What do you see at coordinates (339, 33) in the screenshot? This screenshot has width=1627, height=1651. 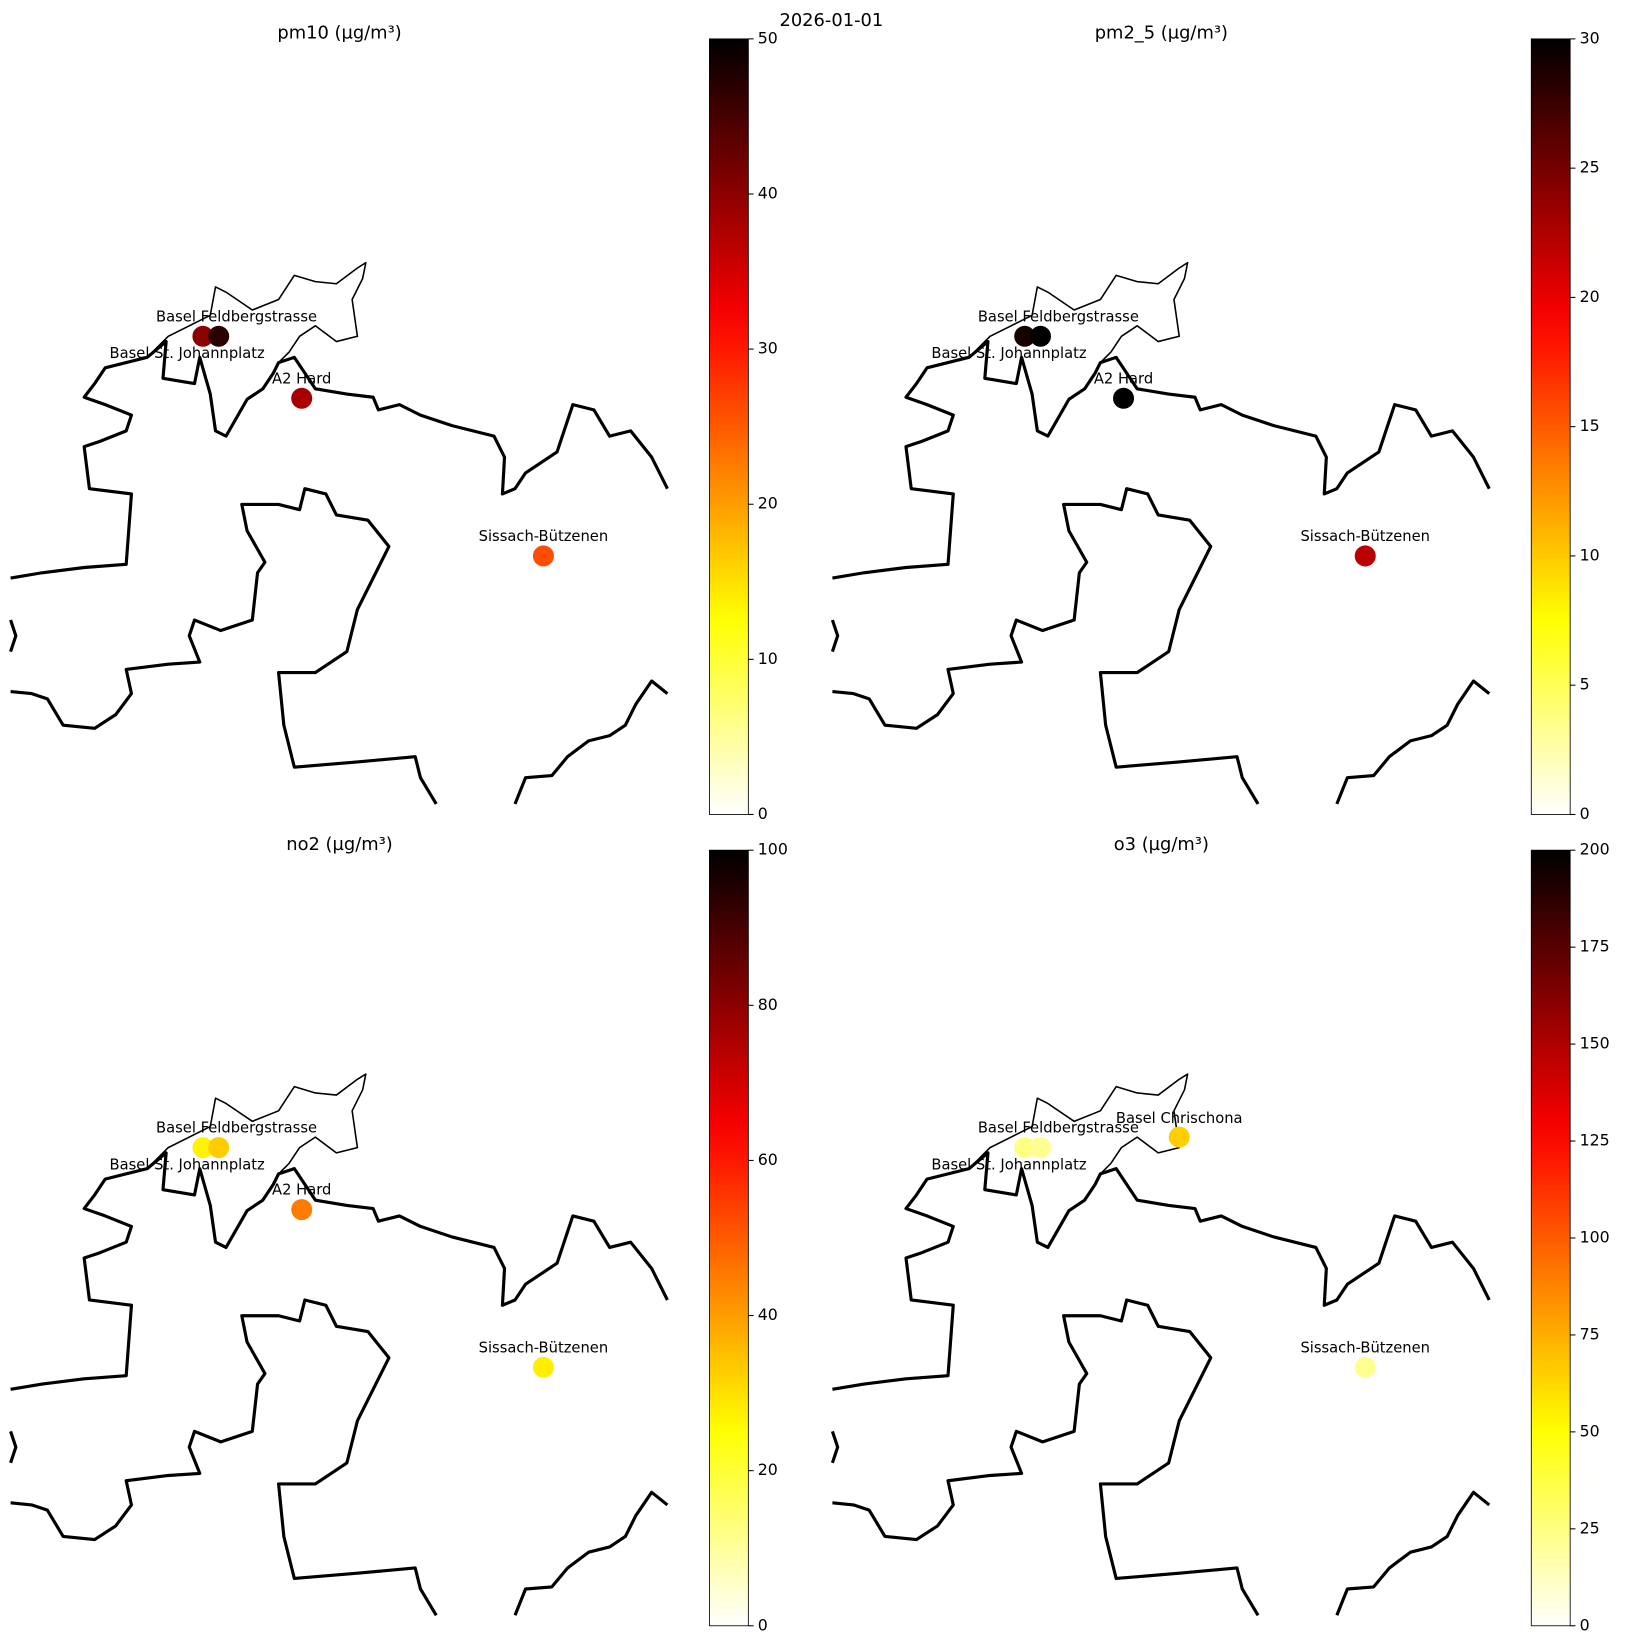 I see `panel-title: pm10 (µg/m³)` at bounding box center [339, 33].